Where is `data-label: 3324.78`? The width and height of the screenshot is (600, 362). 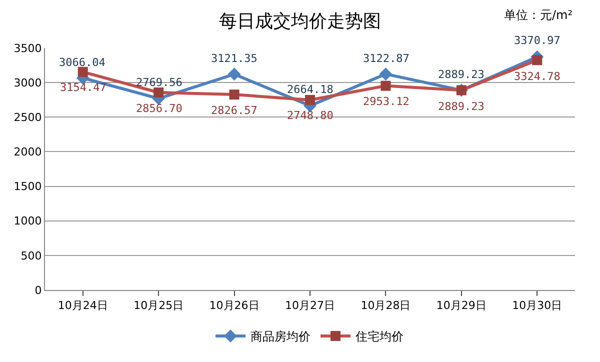
data-label: 3324.78 is located at coordinates (537, 76).